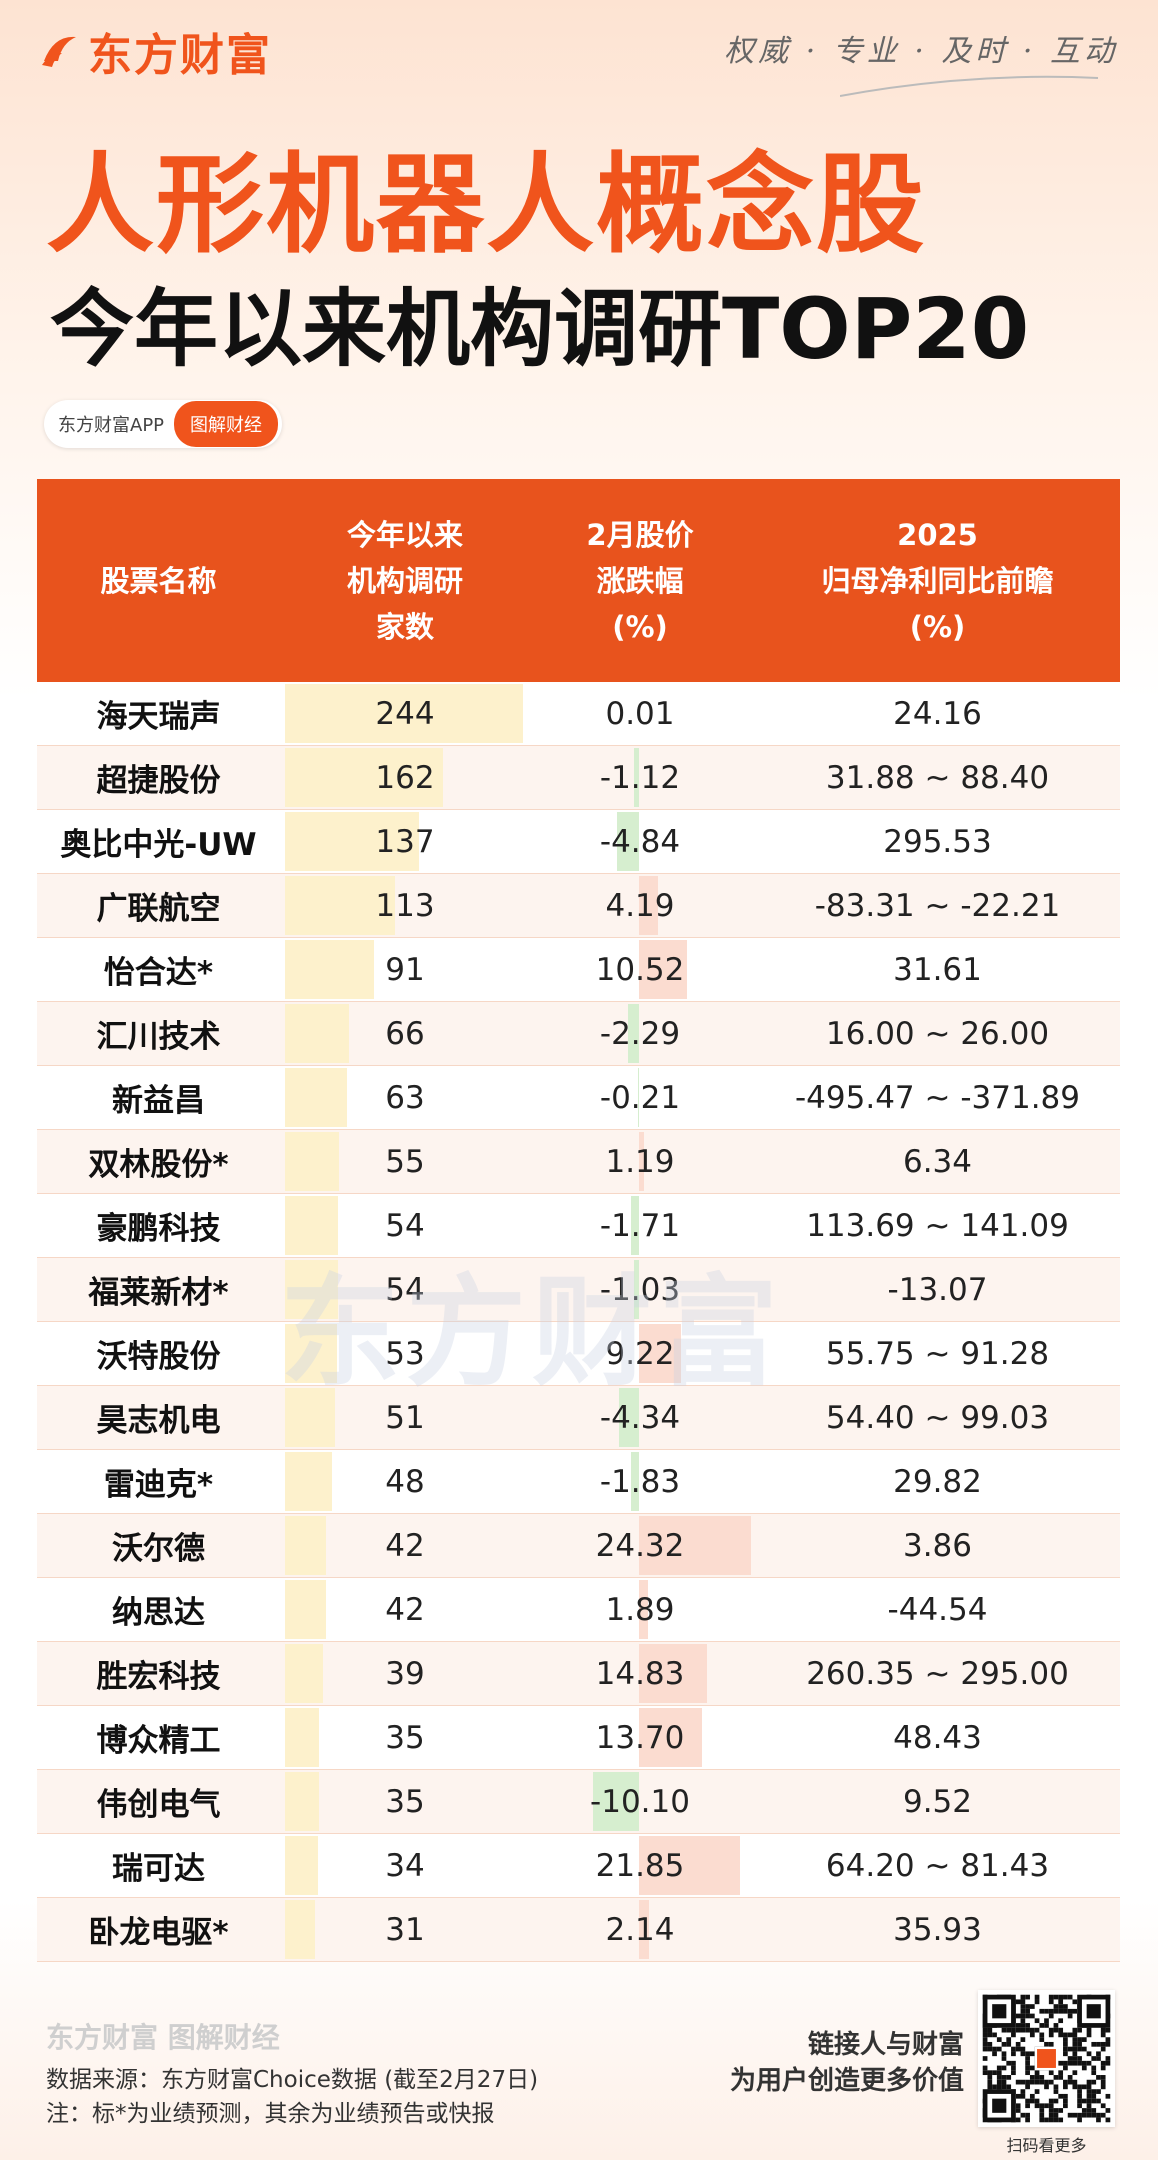 The height and width of the screenshot is (2160, 1158). Describe the element at coordinates (640, 1417) in the screenshot. I see `cell-value: -4.34` at that location.